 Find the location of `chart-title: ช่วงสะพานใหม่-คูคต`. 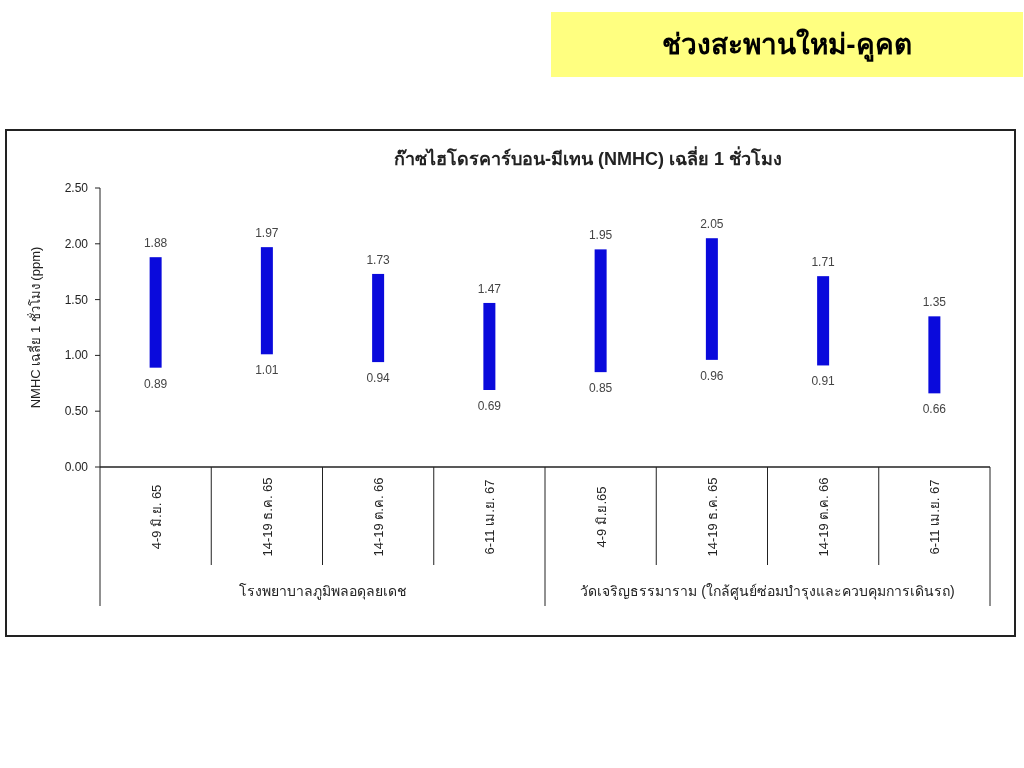

chart-title: ช่วงสะพานใหม่-คูคต is located at coordinates (787, 45).